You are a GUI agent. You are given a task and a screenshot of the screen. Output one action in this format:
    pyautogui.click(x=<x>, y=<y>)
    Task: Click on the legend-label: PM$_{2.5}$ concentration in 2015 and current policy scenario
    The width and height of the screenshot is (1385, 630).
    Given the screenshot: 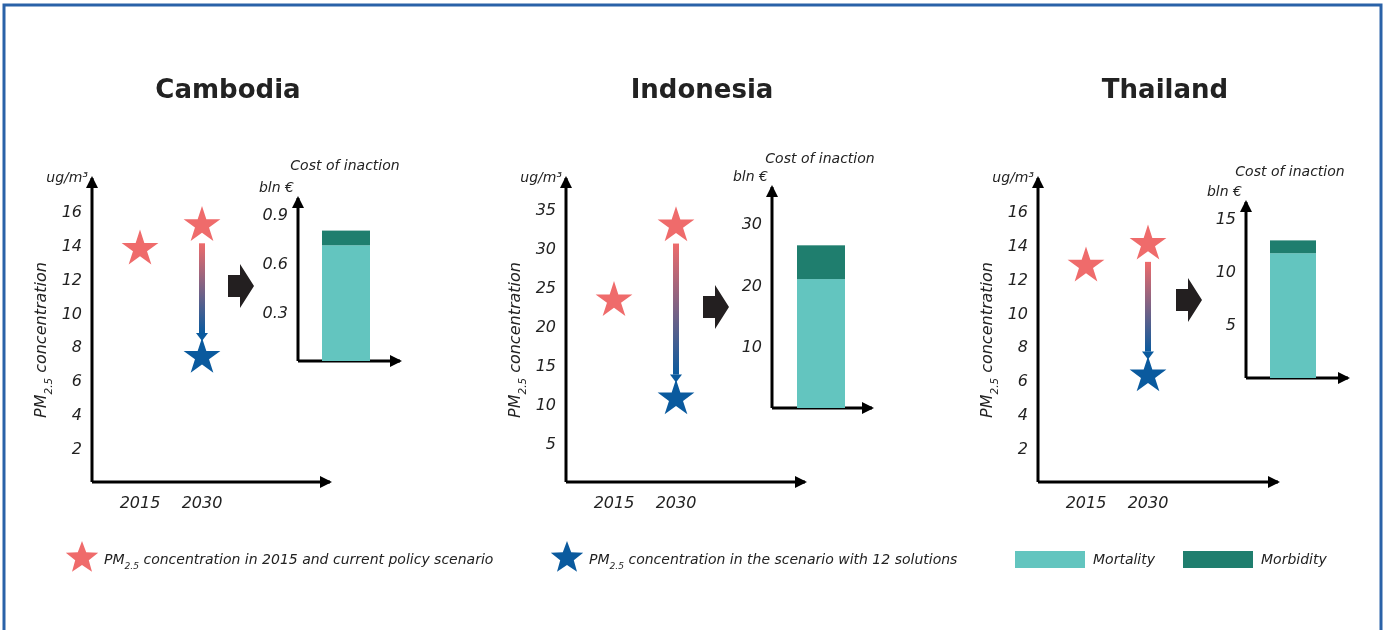 What is the action you would take?
    pyautogui.click(x=299, y=561)
    